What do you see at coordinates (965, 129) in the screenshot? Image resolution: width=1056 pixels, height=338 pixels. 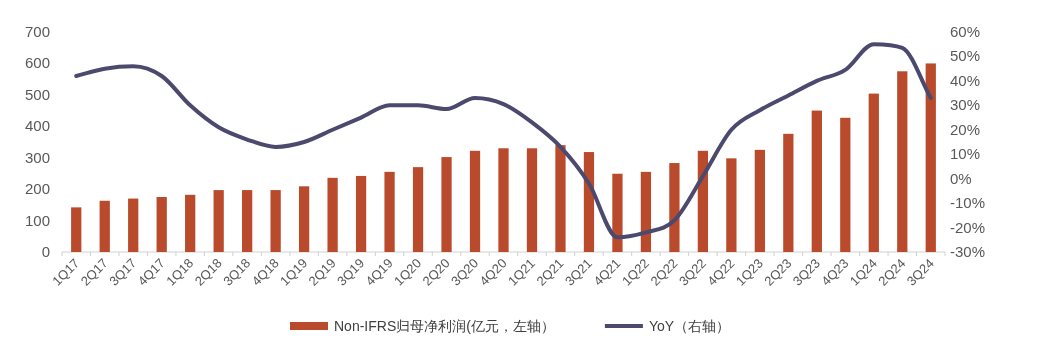 I see `y2-tick-label: 20%` at bounding box center [965, 129].